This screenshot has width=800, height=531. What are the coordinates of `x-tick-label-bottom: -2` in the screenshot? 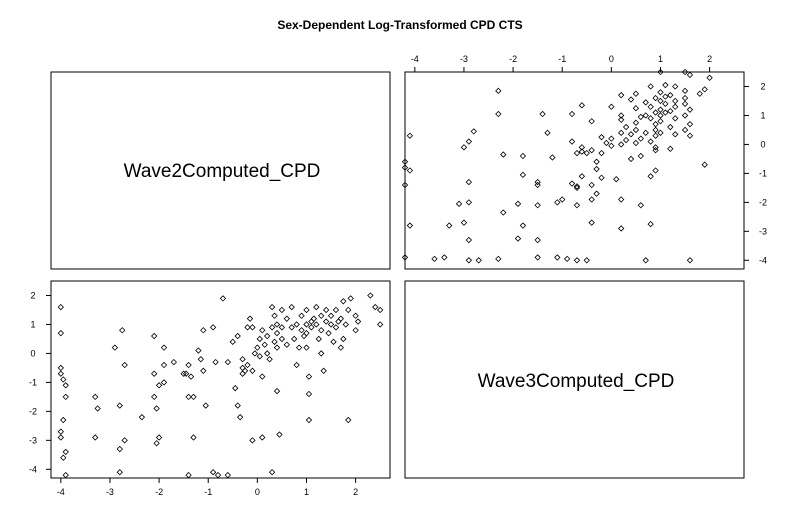 It's located at (159, 492).